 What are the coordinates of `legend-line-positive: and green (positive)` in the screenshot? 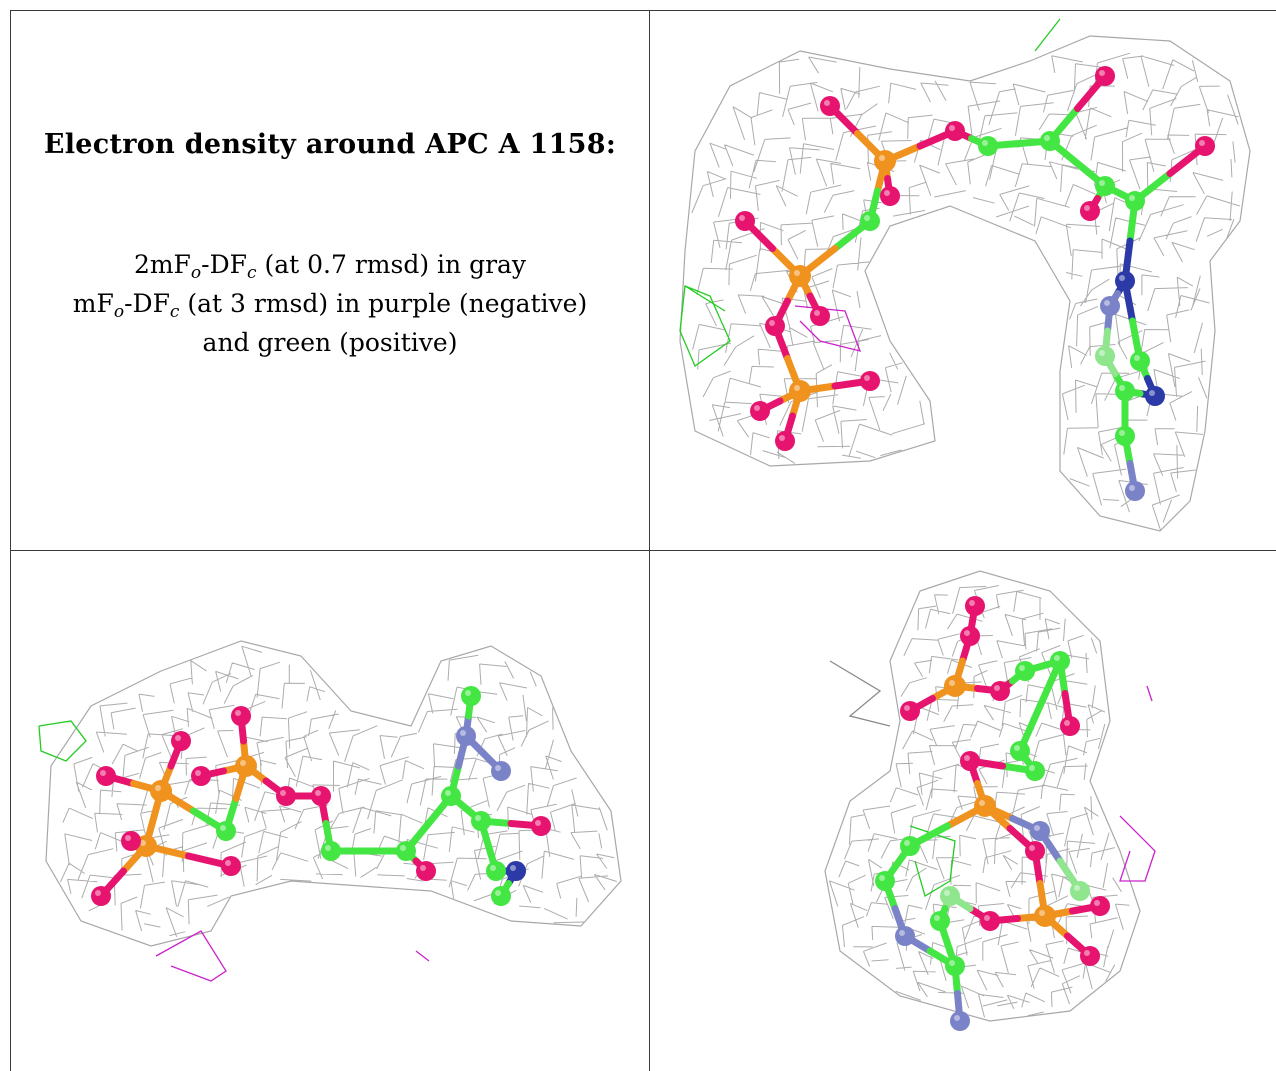 It's located at (330, 342).